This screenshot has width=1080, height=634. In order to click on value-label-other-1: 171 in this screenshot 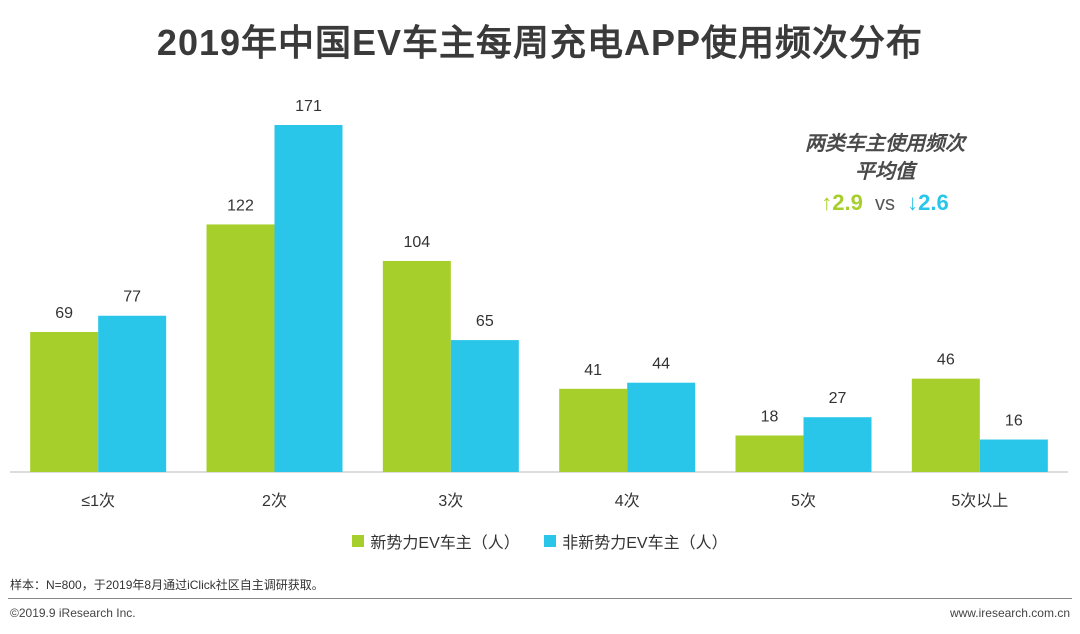, I will do `click(308, 106)`.